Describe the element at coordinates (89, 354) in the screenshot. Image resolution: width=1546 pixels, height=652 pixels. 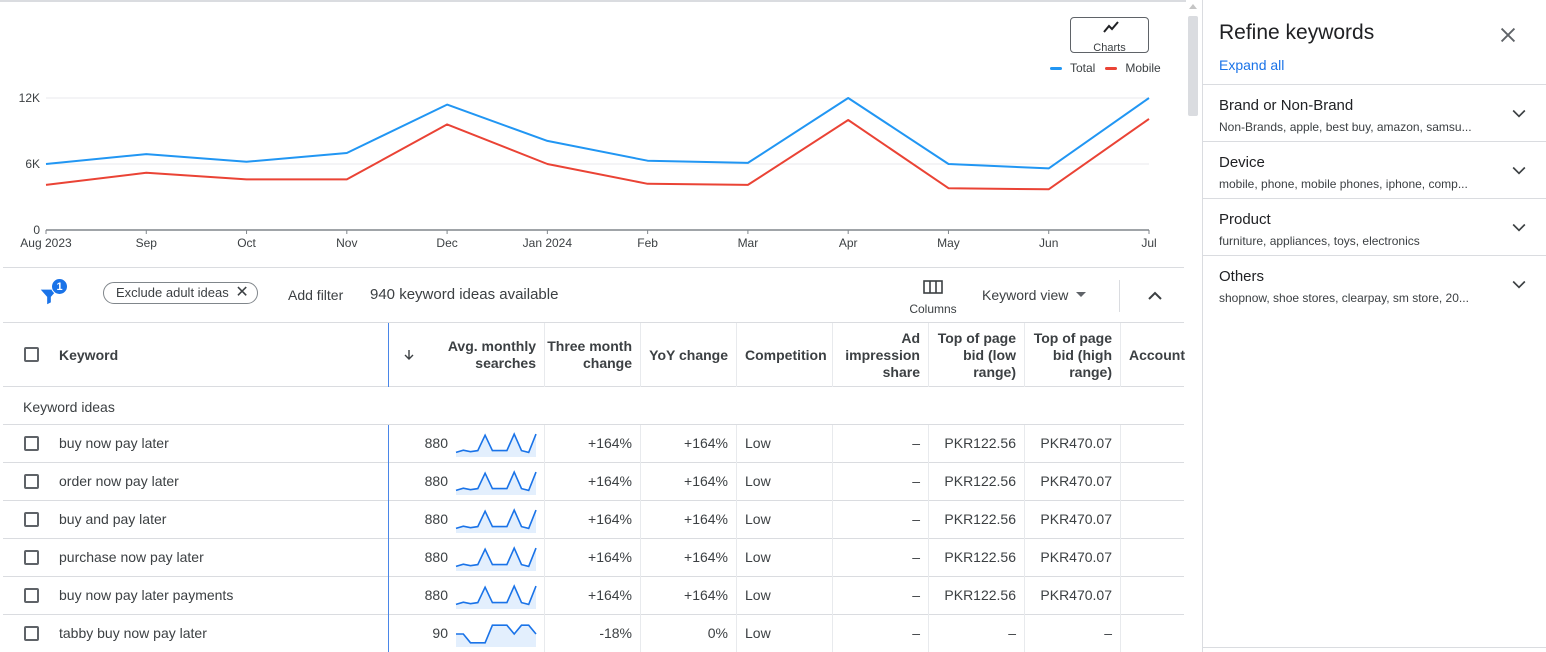
I see `header-keyword: Keyword` at that location.